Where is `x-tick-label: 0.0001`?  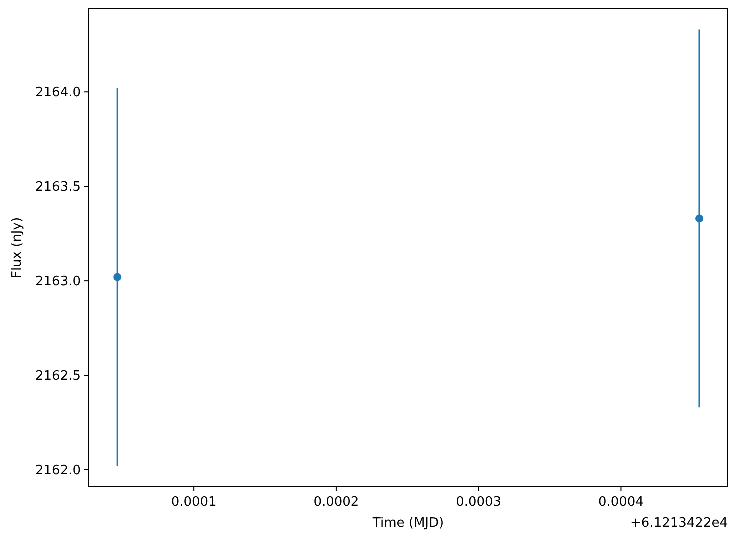 x-tick-label: 0.0001 is located at coordinates (194, 502).